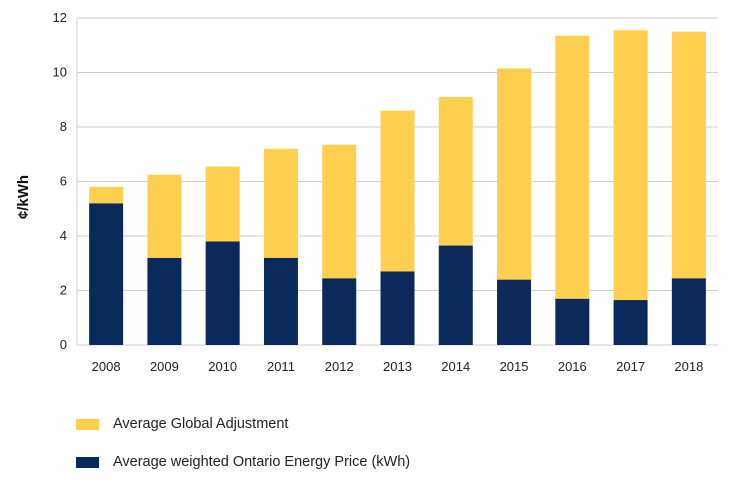 This screenshot has height=499, width=735. Describe the element at coordinates (688, 366) in the screenshot. I see `x-tick-label: 2018` at that location.